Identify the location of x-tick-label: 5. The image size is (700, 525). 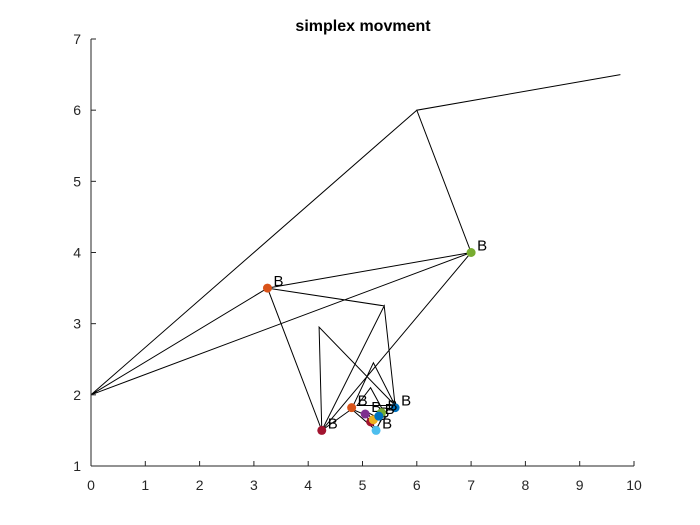
(363, 485).